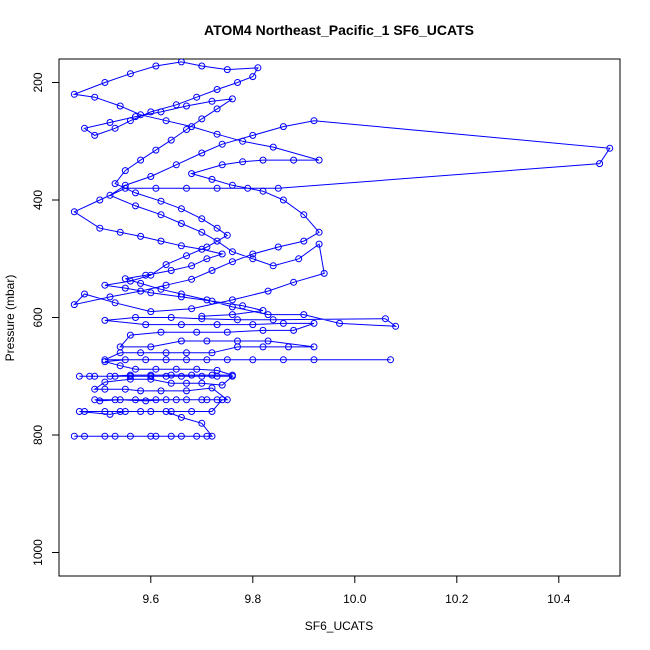 The height and width of the screenshot is (650, 650). What do you see at coordinates (38, 200) in the screenshot?
I see `y-tick-label: 400` at bounding box center [38, 200].